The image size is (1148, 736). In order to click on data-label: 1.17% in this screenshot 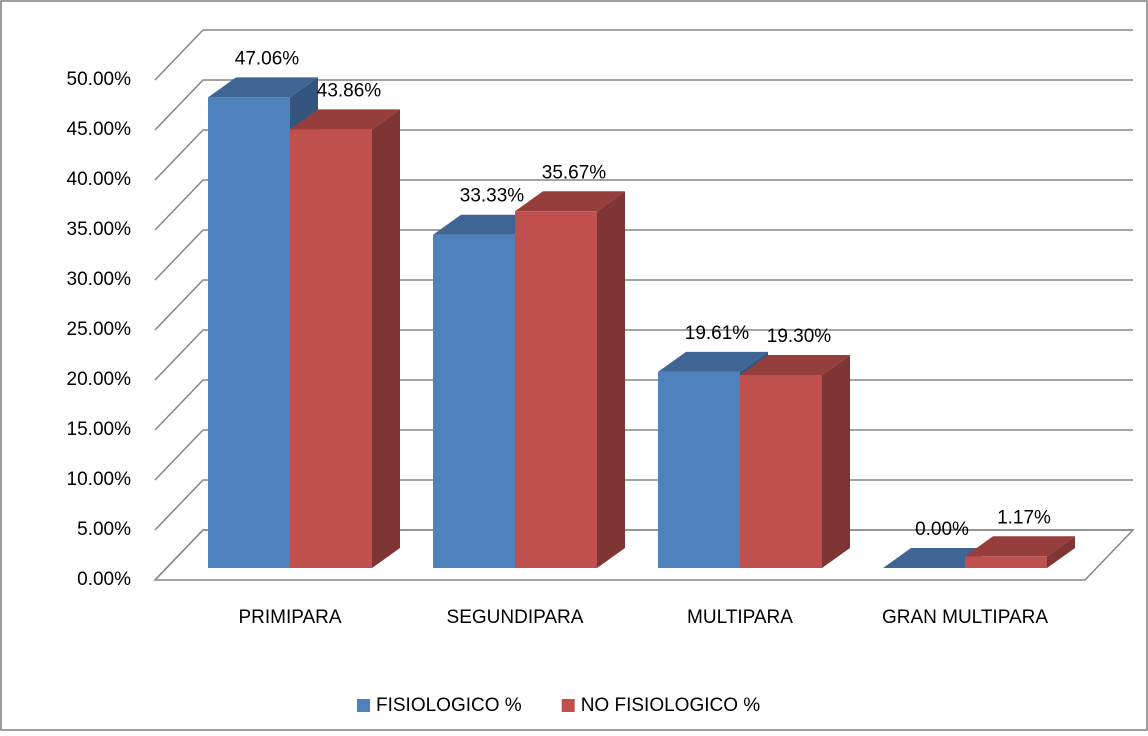, I will do `click(1024, 517)`.